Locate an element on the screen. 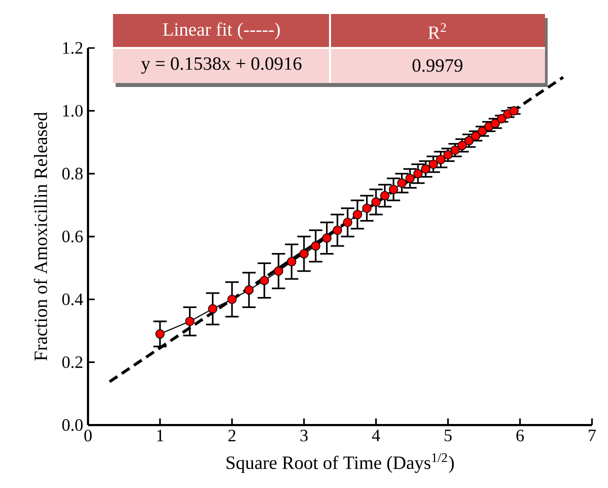 This screenshot has height=488, width=608. x-axis-title: Square Root of Time (Days$^{1/2}$) is located at coordinates (340, 463).